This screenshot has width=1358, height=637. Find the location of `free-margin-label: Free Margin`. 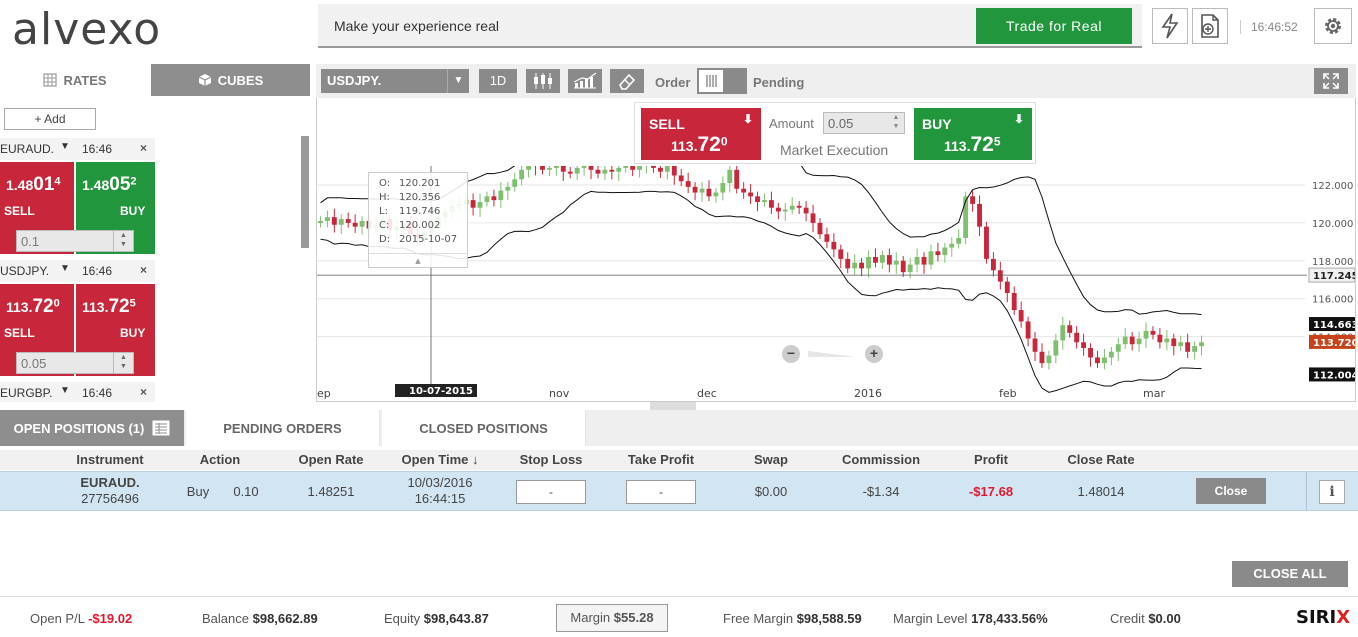

free-margin-label: Free Margin is located at coordinates (758, 618).